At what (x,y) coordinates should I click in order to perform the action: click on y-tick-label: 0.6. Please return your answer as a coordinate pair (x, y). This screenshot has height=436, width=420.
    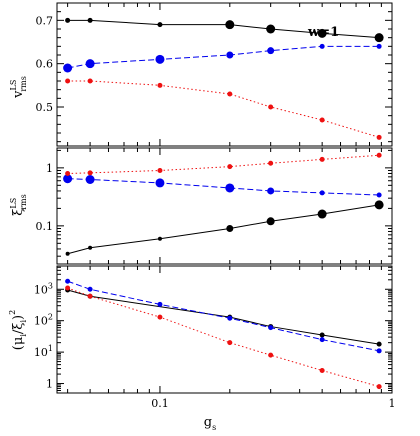
    Looking at the image, I should click on (45, 64).